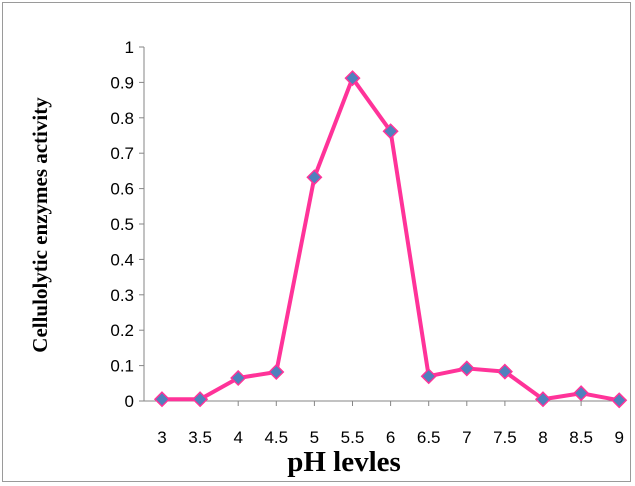 The height and width of the screenshot is (486, 635). Describe the element at coordinates (122, 295) in the screenshot. I see `y-tick-label: 0.3` at that location.